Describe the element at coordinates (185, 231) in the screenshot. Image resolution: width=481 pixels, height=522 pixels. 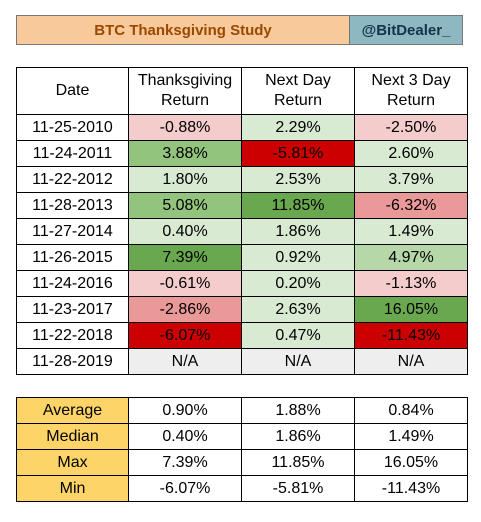
I see `thanksgiving-return-cell: 0.40%` at that location.